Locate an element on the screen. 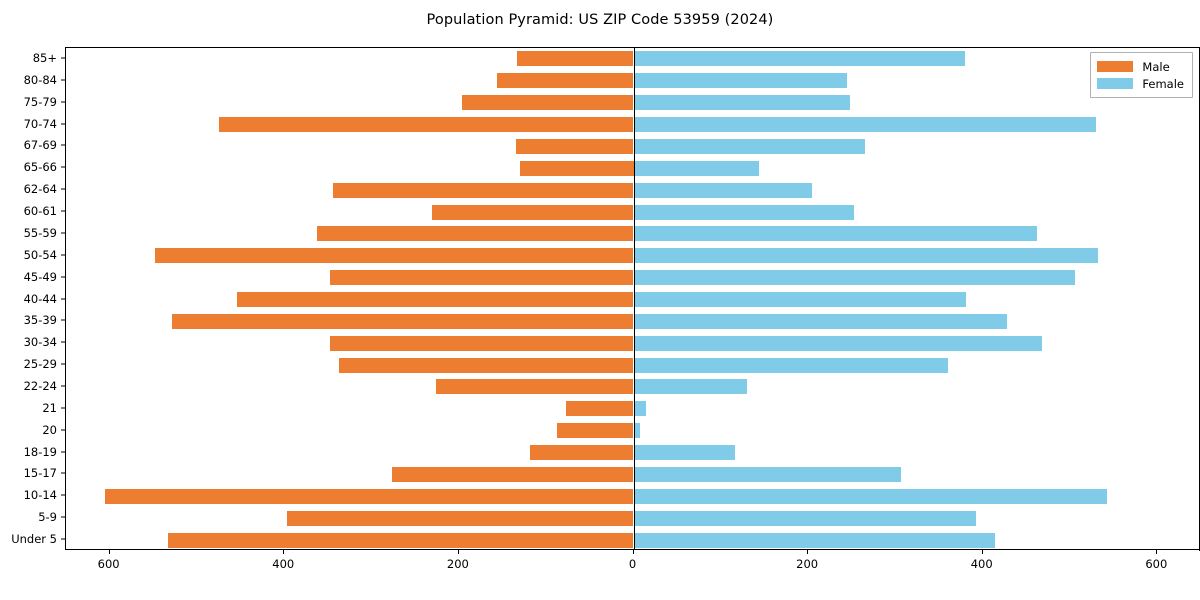  legend-item-female: Female is located at coordinates (1140, 83).